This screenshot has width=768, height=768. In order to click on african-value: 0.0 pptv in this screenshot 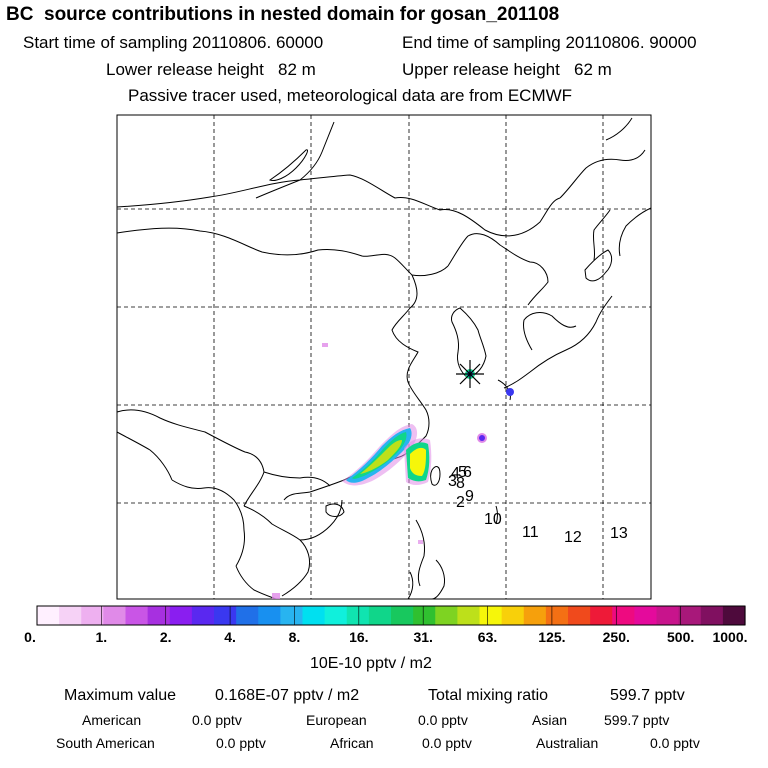, I will do `click(447, 743)`.